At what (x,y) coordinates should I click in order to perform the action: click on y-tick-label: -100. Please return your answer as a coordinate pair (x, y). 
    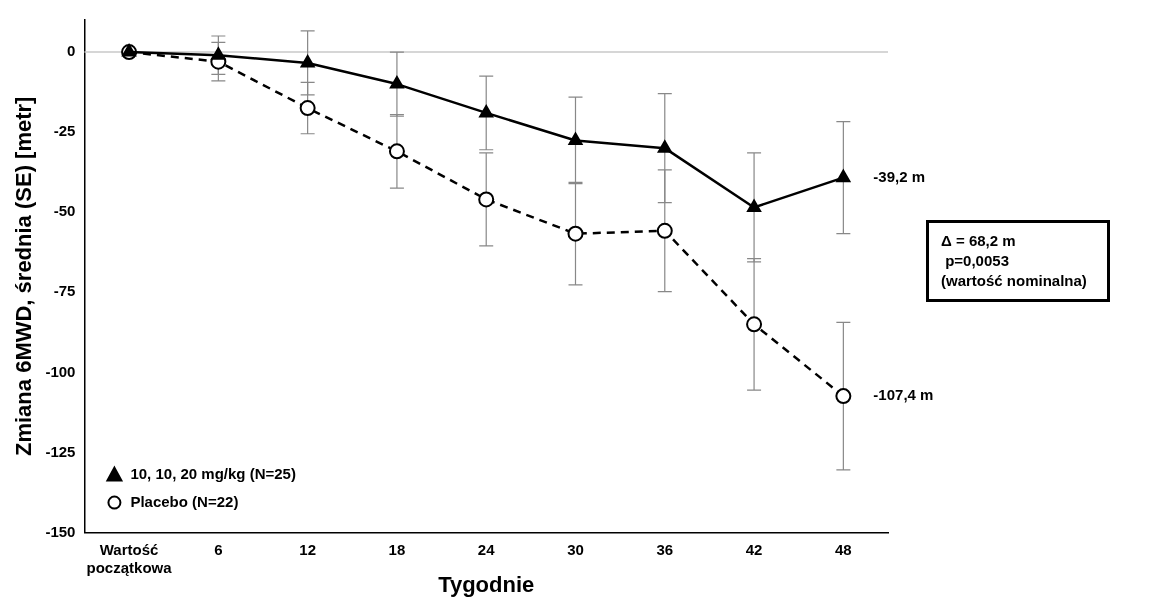
    Looking at the image, I should click on (60, 371).